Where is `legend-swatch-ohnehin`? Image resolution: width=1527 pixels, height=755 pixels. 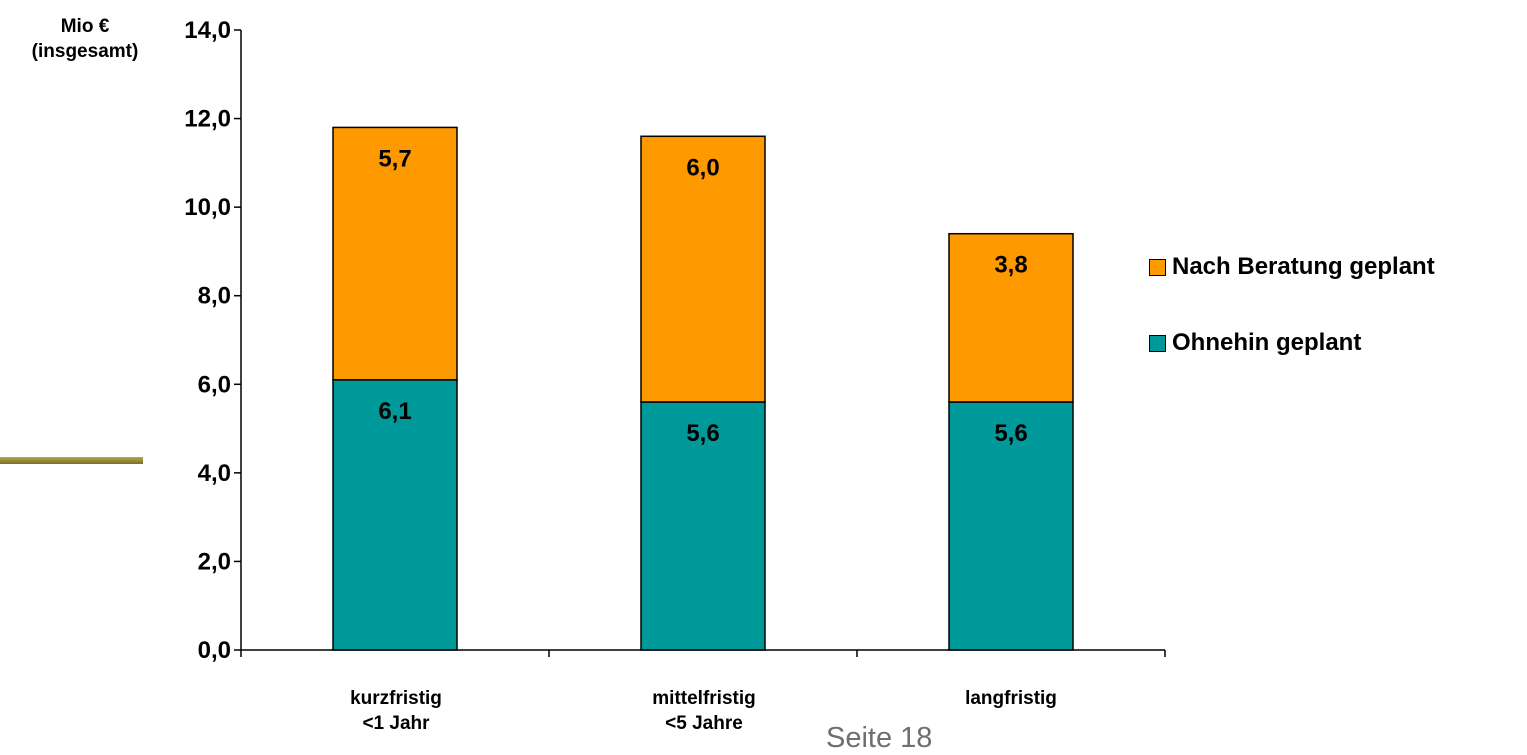
legend-swatch-ohnehin is located at coordinates (1157, 343).